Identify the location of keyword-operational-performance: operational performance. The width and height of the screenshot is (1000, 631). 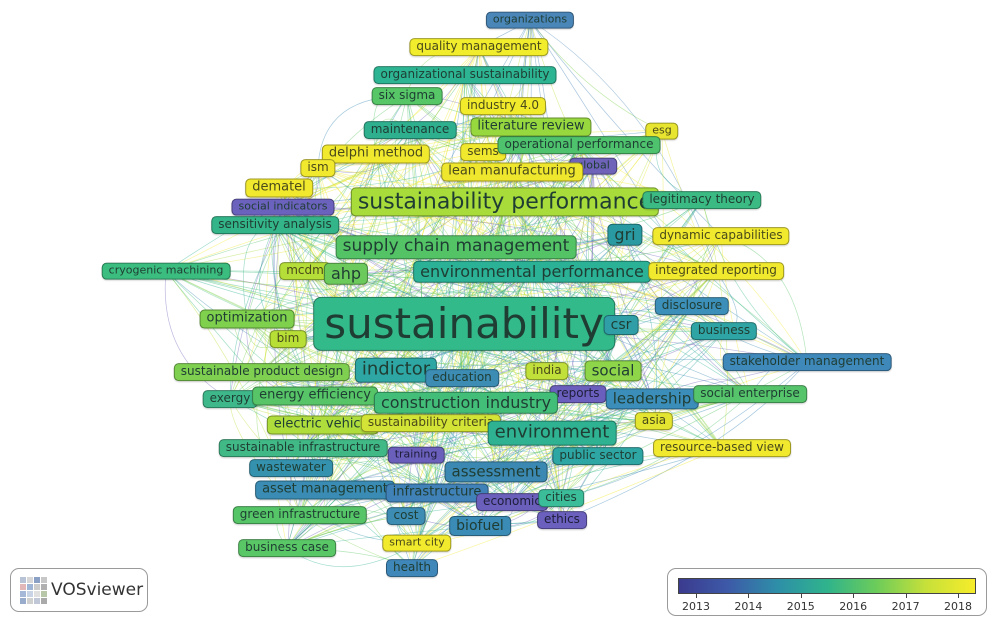
(579, 145).